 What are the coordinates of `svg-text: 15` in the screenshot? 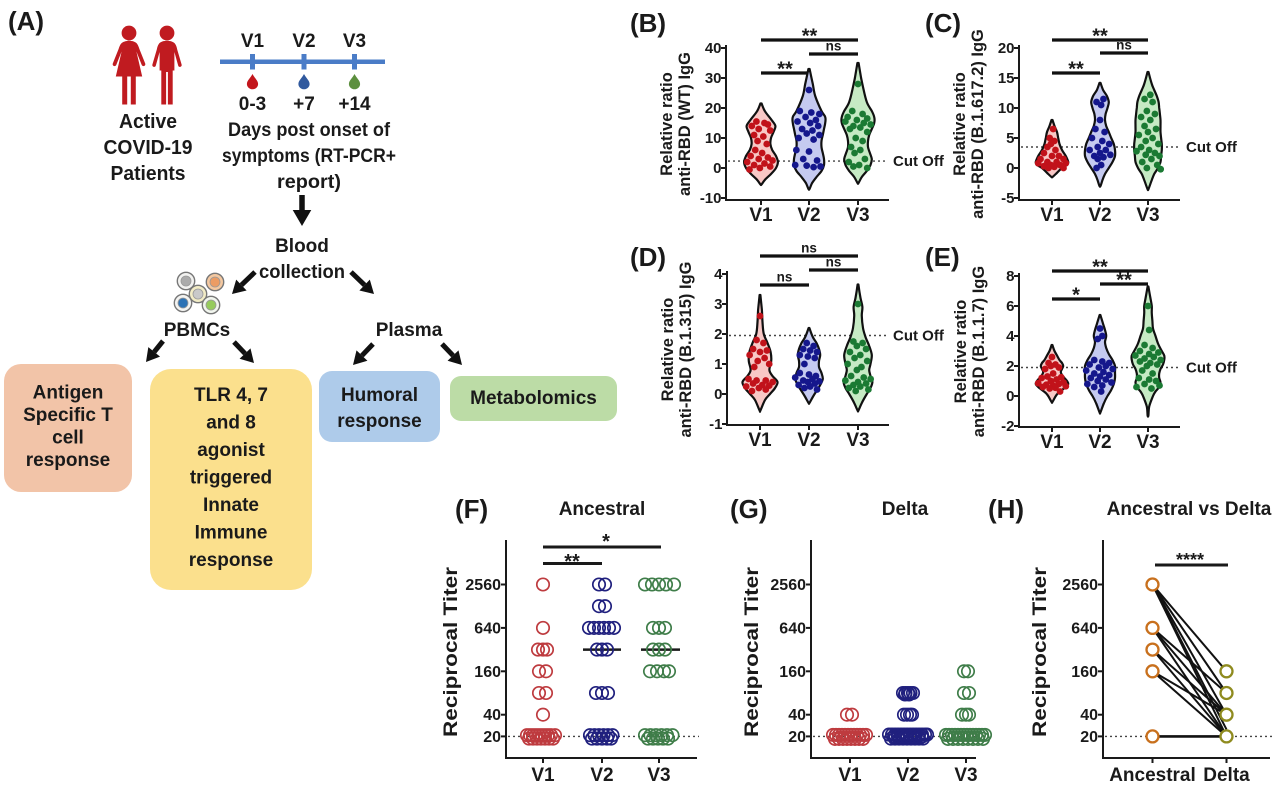 It's located at (1006, 78).